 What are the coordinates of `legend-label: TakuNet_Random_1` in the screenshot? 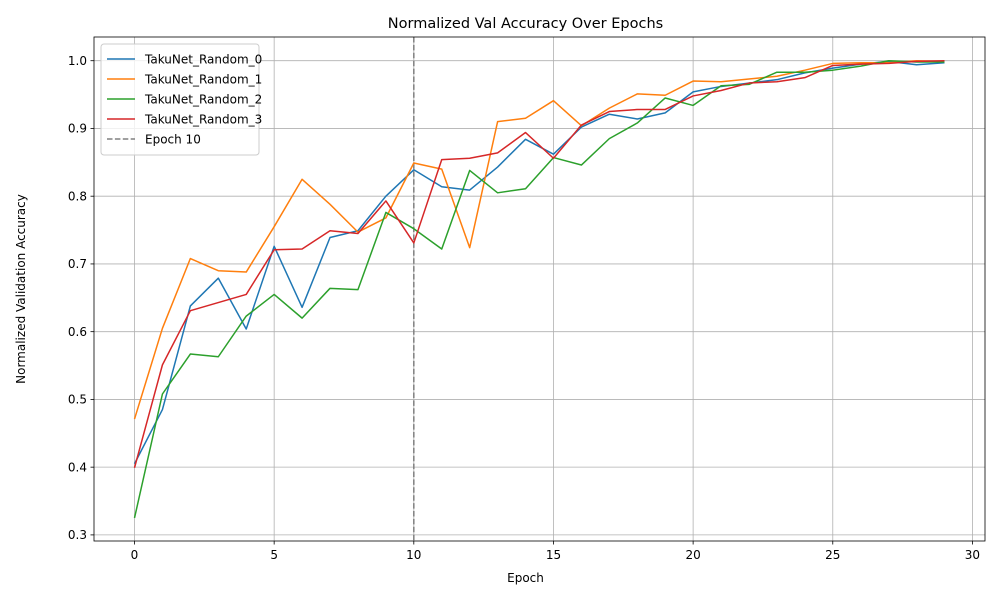 It's located at (203, 80).